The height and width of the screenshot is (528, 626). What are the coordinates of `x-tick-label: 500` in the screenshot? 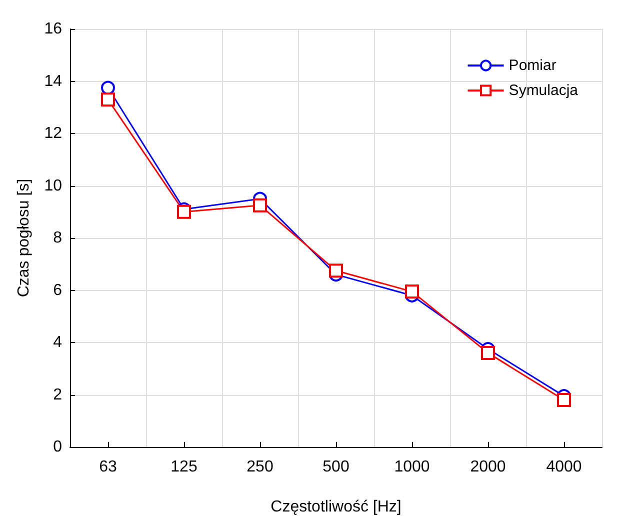 It's located at (336, 467).